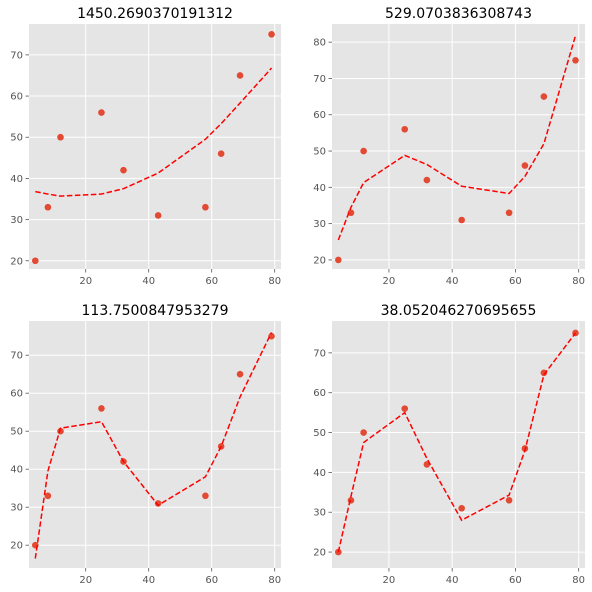  Describe the element at coordinates (319, 43) in the screenshot. I see `y-tick-label: 80` at that location.